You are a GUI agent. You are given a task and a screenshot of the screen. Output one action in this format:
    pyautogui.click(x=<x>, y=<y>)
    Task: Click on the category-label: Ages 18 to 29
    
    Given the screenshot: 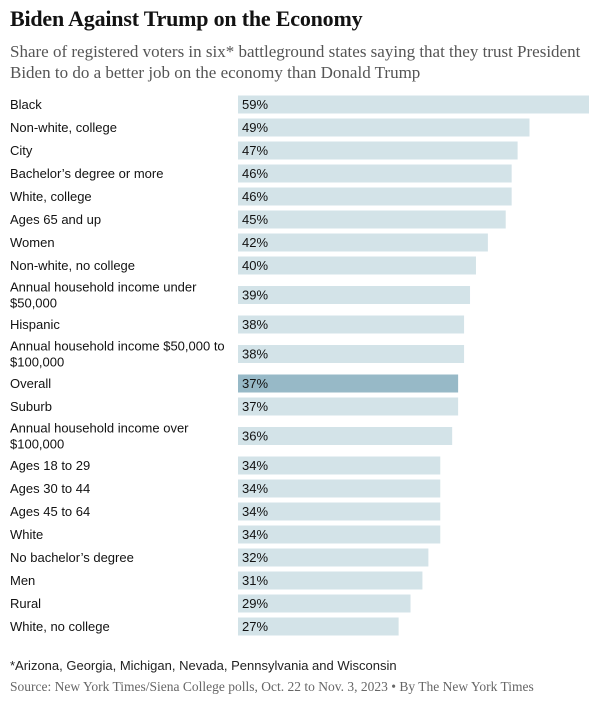 What is the action you would take?
    pyautogui.click(x=50, y=465)
    